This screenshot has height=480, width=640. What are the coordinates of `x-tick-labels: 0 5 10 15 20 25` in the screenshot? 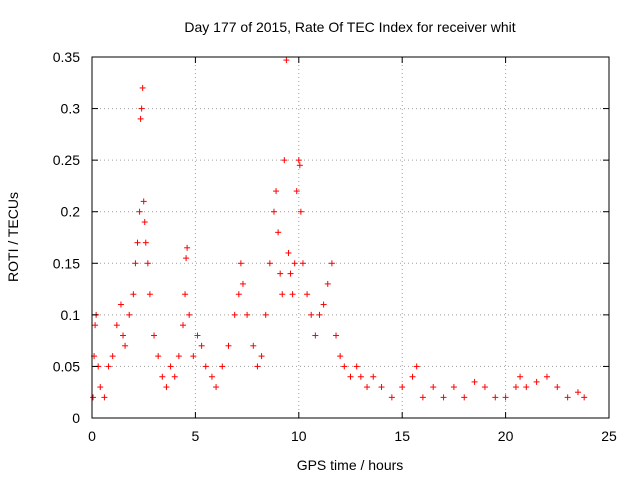 It's located at (352, 436).